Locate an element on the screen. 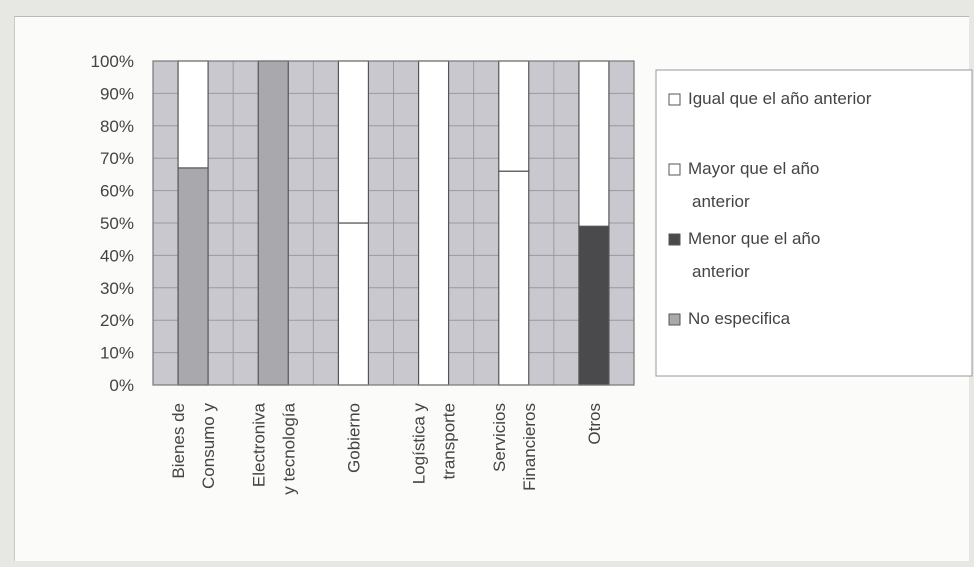 This screenshot has height=567, width=974. y-tick-label: 90% is located at coordinates (117, 93).